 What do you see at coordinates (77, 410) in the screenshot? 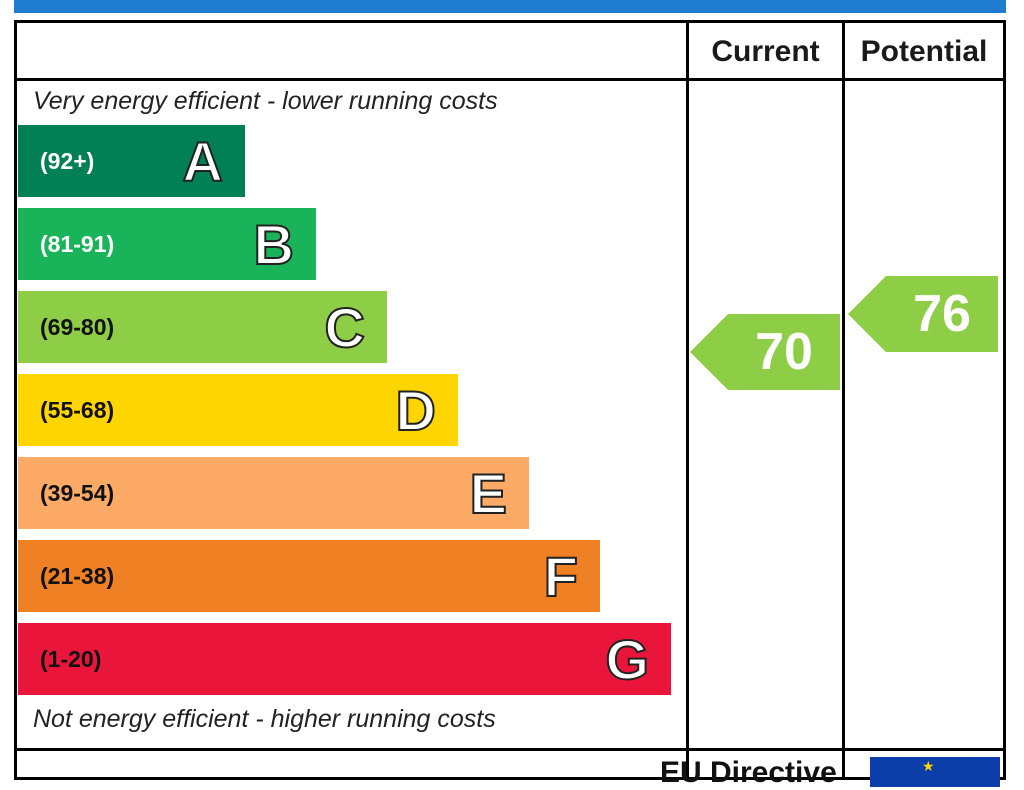
I see `band-d-range: (55-68)` at bounding box center [77, 410].